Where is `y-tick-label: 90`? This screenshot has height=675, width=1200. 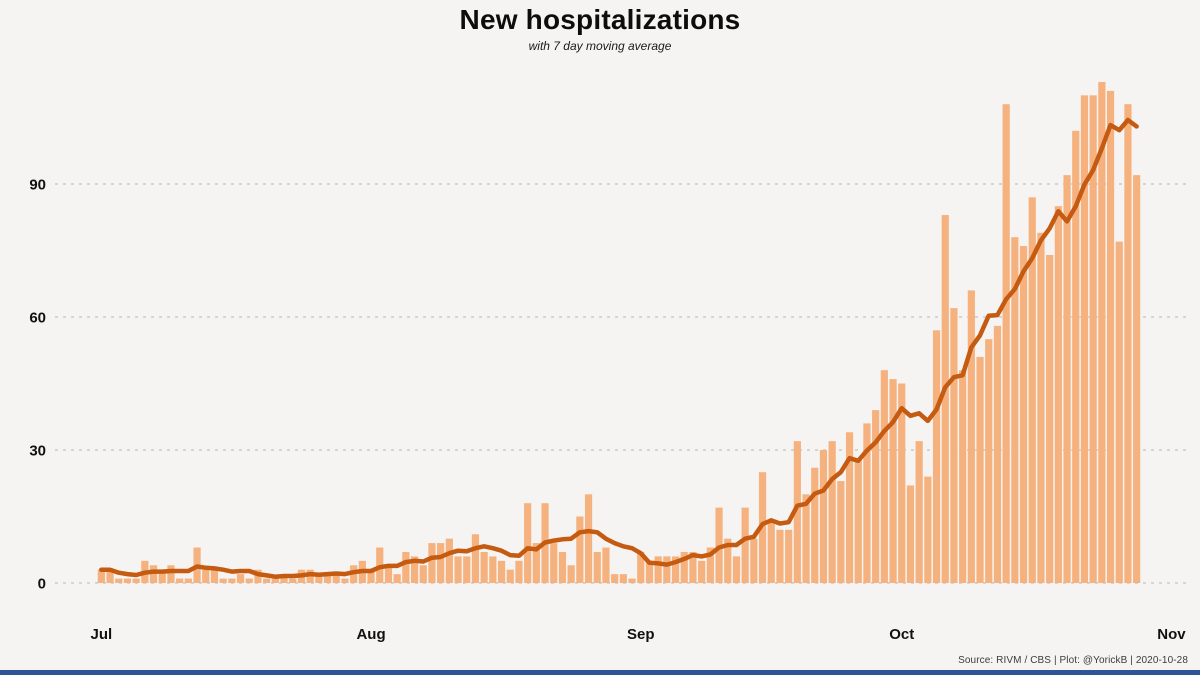
y-tick-label: 90 is located at coordinates (37, 185).